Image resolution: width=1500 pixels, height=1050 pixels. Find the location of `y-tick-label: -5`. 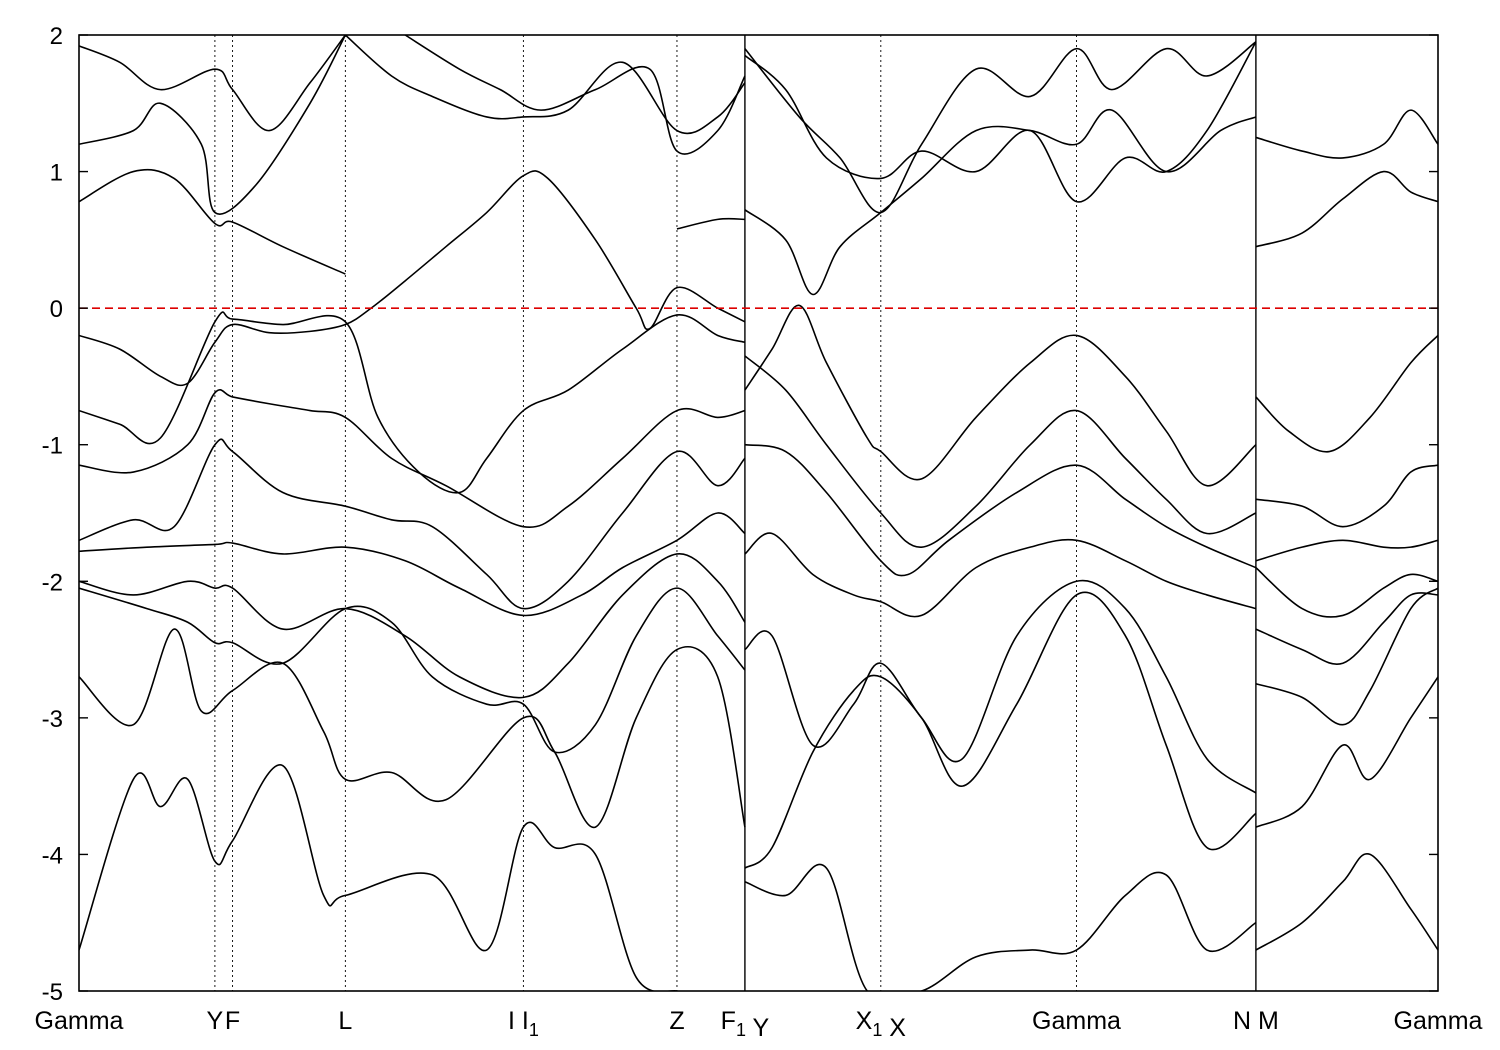

y-tick-label: -5 is located at coordinates (52, 992).